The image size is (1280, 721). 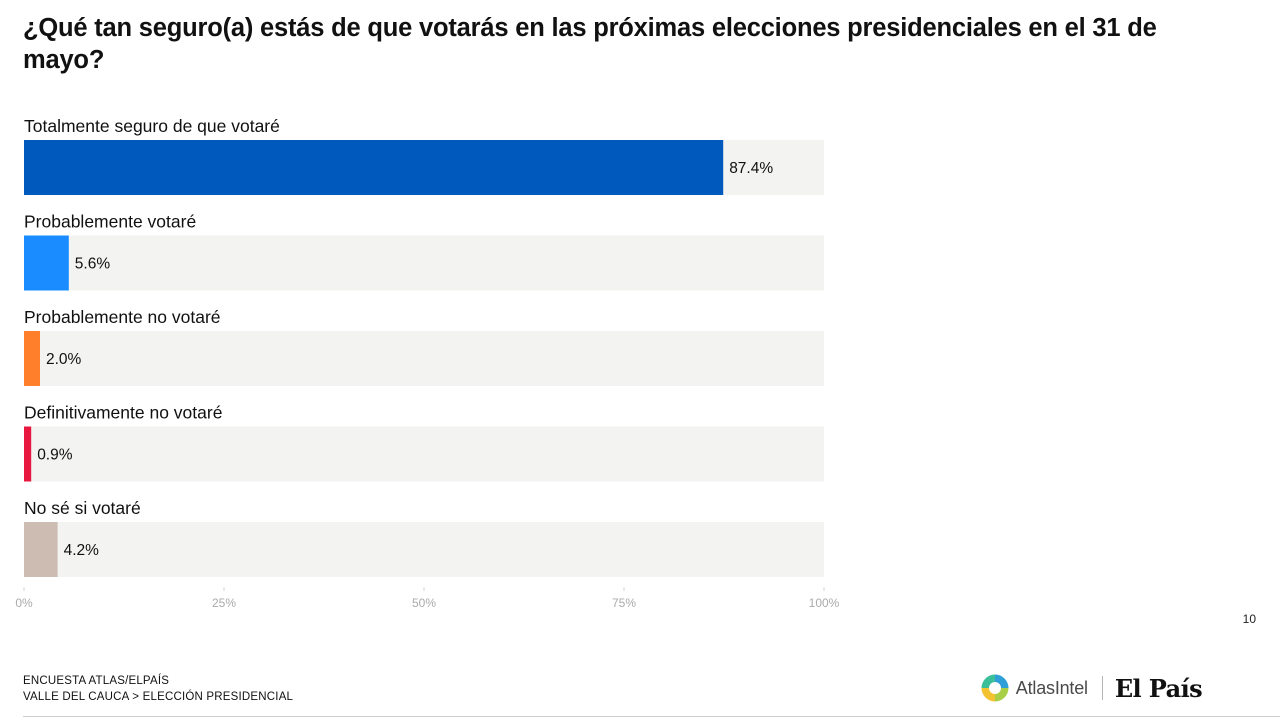 I want to click on elpais-wordmark: El País, so click(x=1158, y=688).